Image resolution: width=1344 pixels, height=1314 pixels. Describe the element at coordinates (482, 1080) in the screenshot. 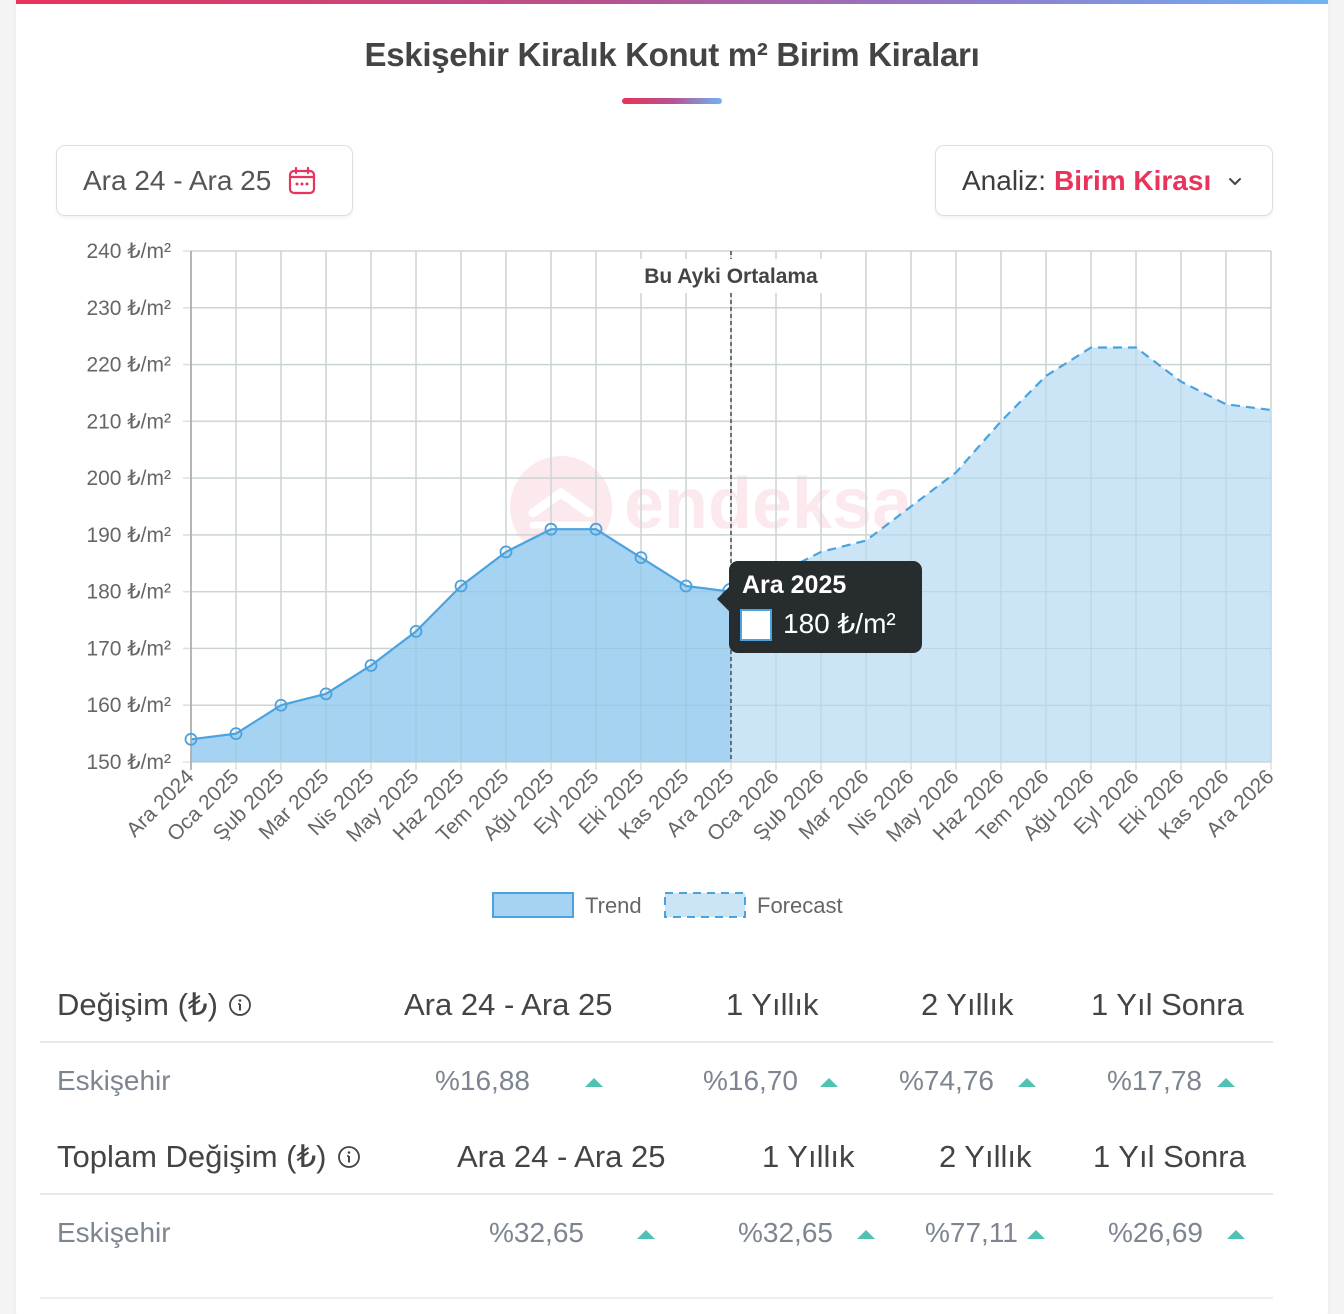

I see `row-value: %16,88` at that location.